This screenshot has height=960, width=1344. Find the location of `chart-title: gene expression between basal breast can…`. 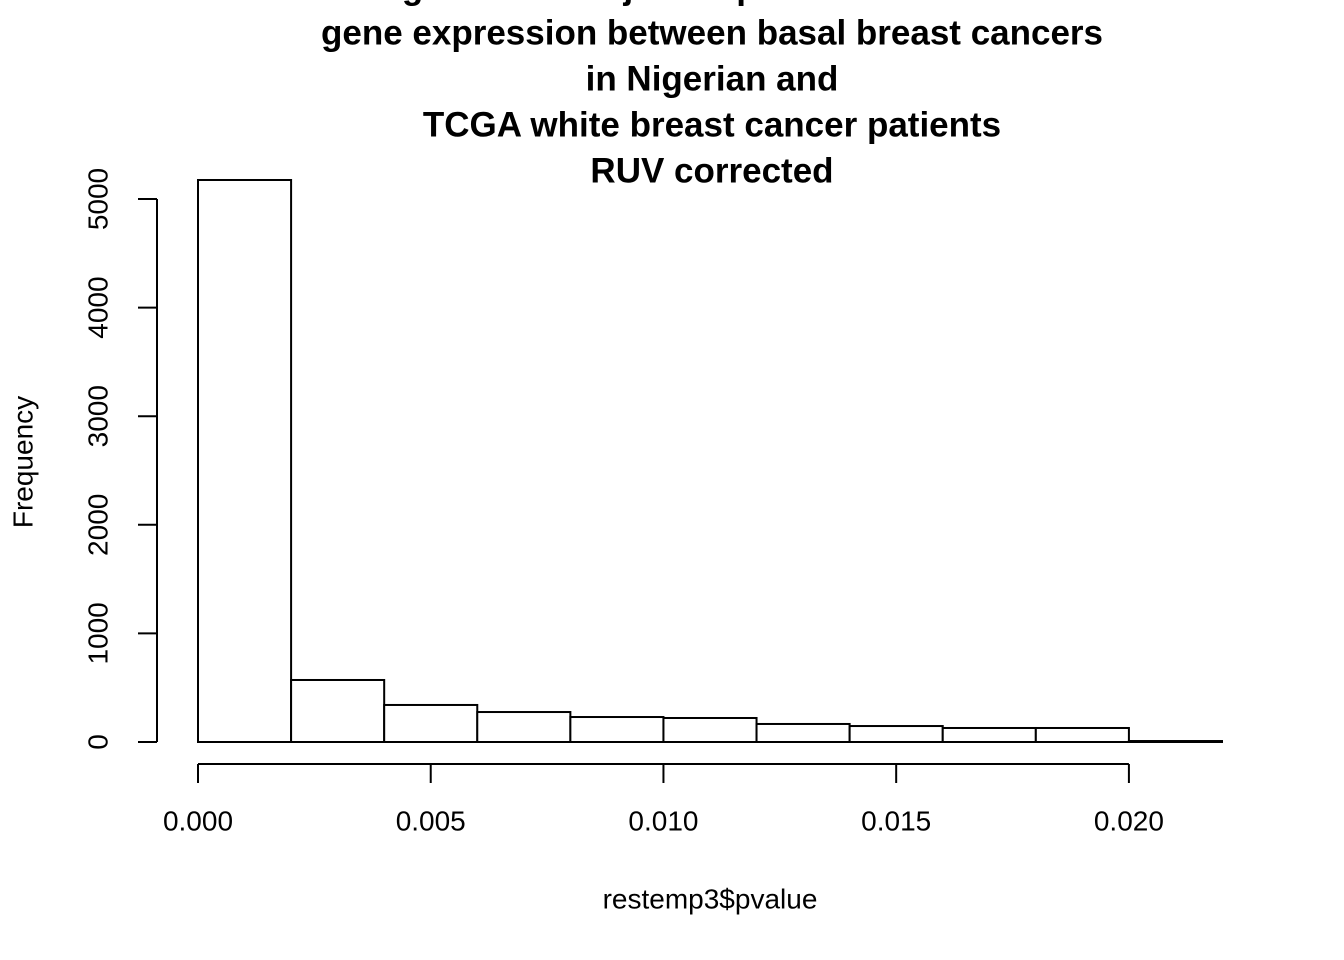

chart-title: gene expression between basal breast can… is located at coordinates (712, 32).